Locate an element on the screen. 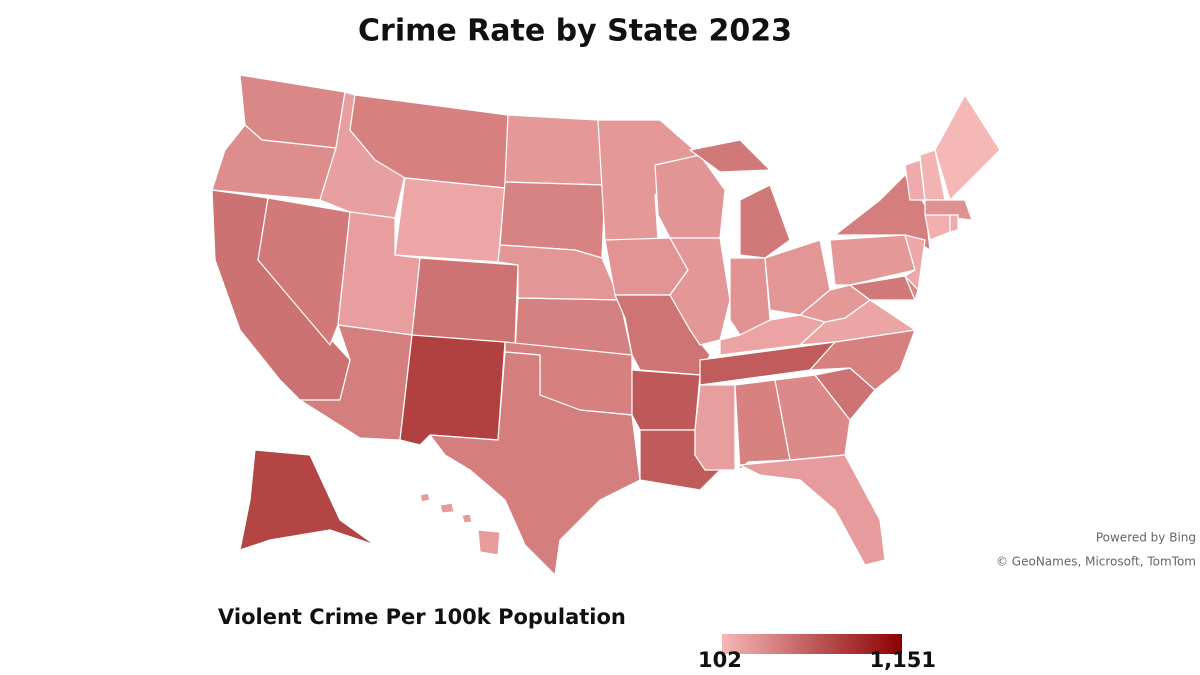  legend-gradient is located at coordinates (812, 644).